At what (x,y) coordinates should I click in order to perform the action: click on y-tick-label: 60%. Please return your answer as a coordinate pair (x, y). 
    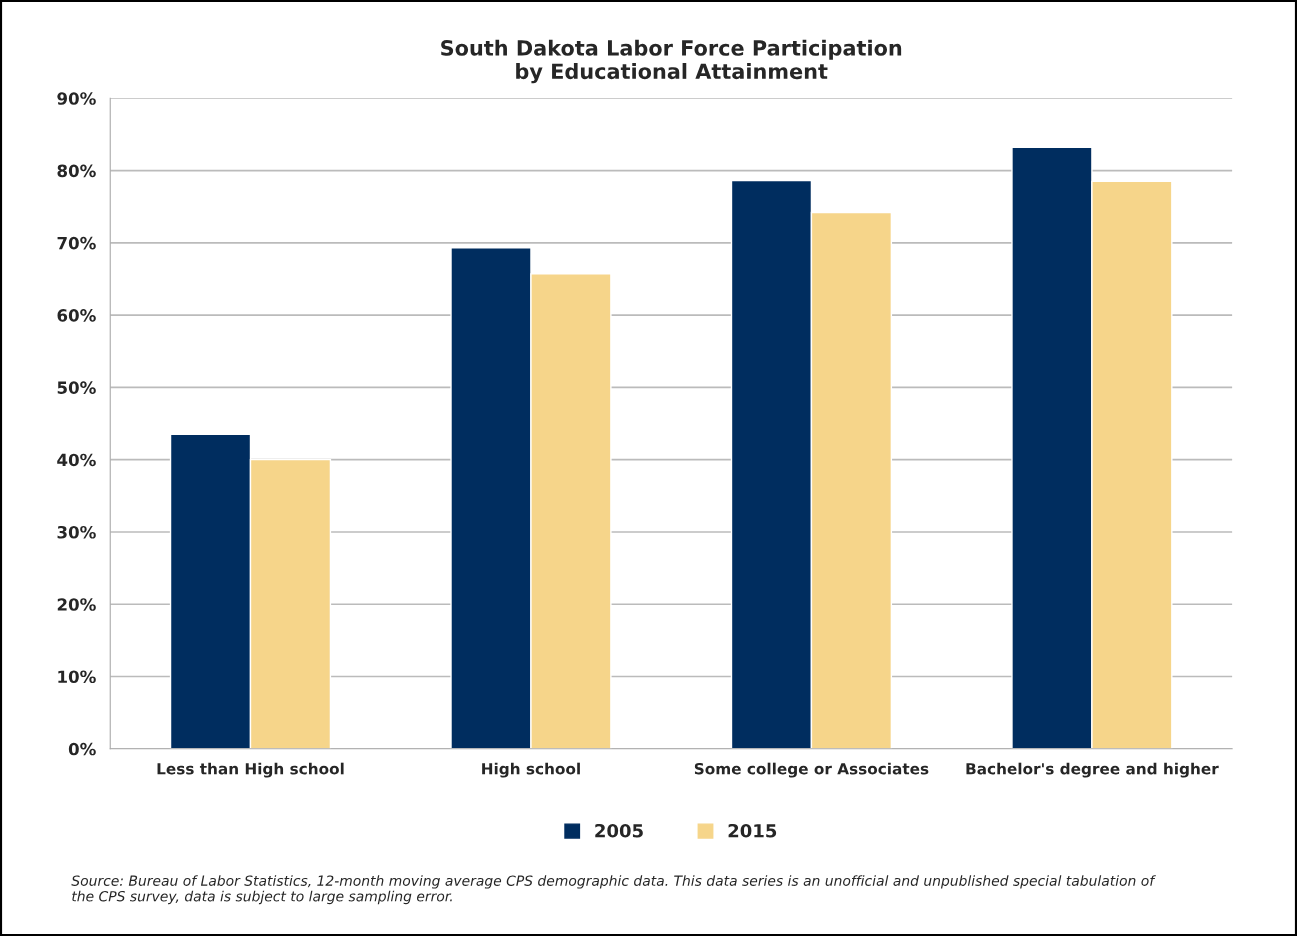
    Looking at the image, I should click on (76, 315).